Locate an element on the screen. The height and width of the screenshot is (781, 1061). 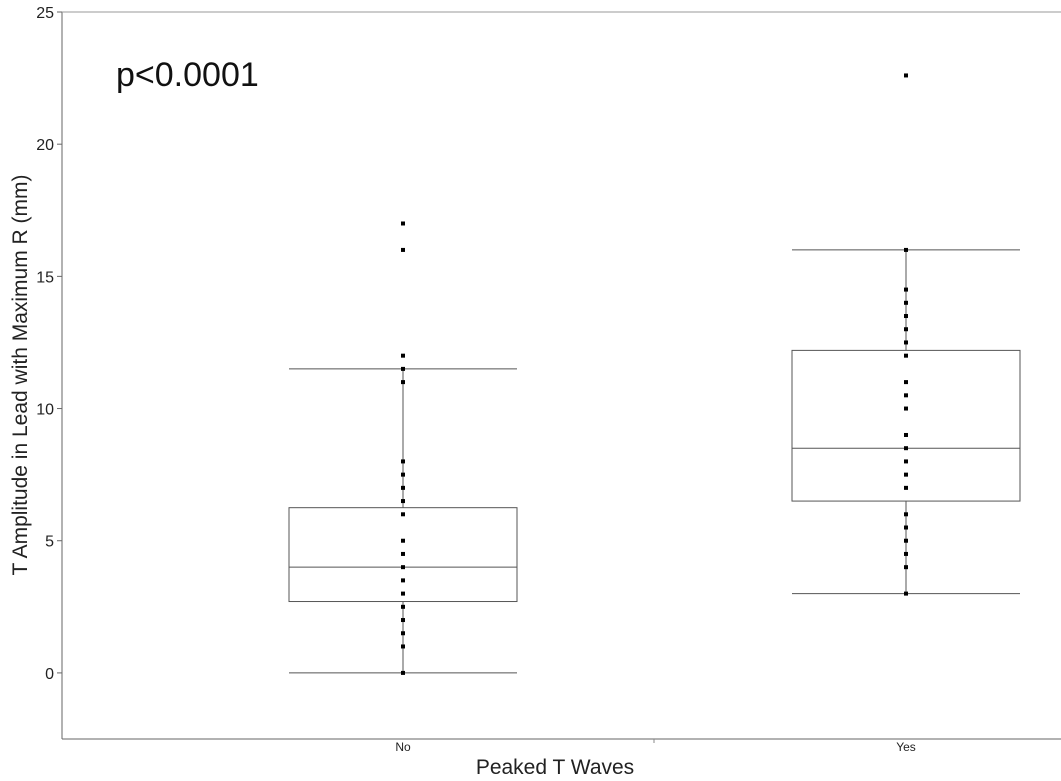
x-axis: No Yes is located at coordinates (655, 746).